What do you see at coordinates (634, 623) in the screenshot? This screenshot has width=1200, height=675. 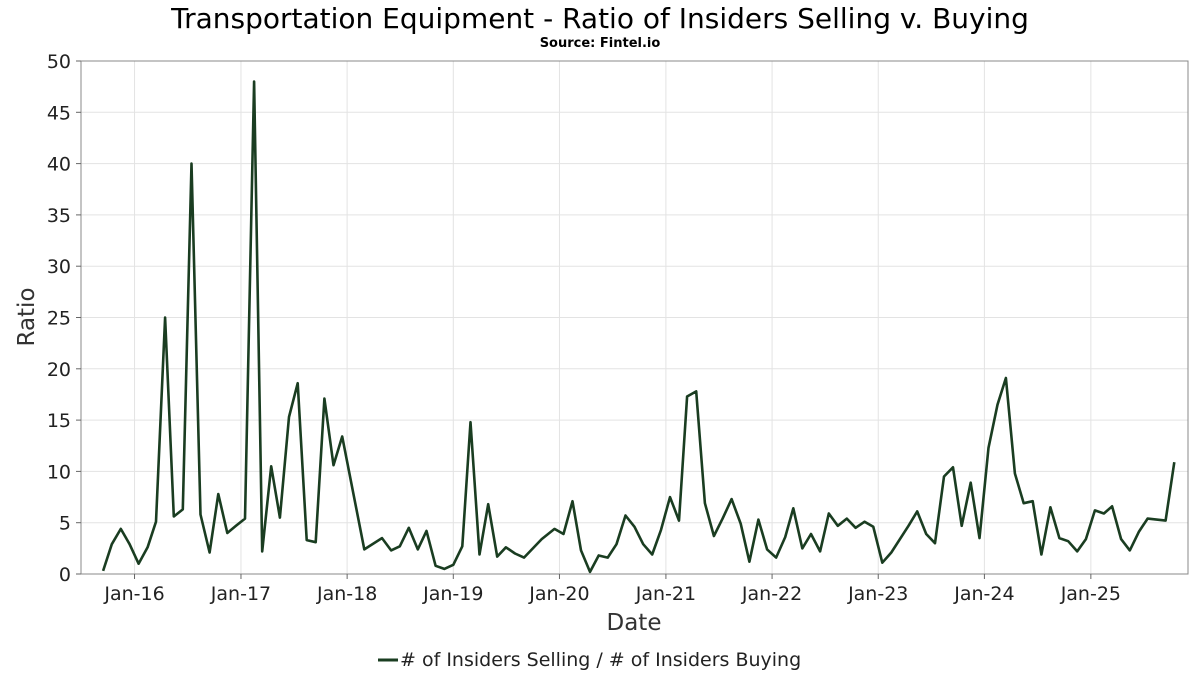 I see `x-axis-title: Date` at bounding box center [634, 623].